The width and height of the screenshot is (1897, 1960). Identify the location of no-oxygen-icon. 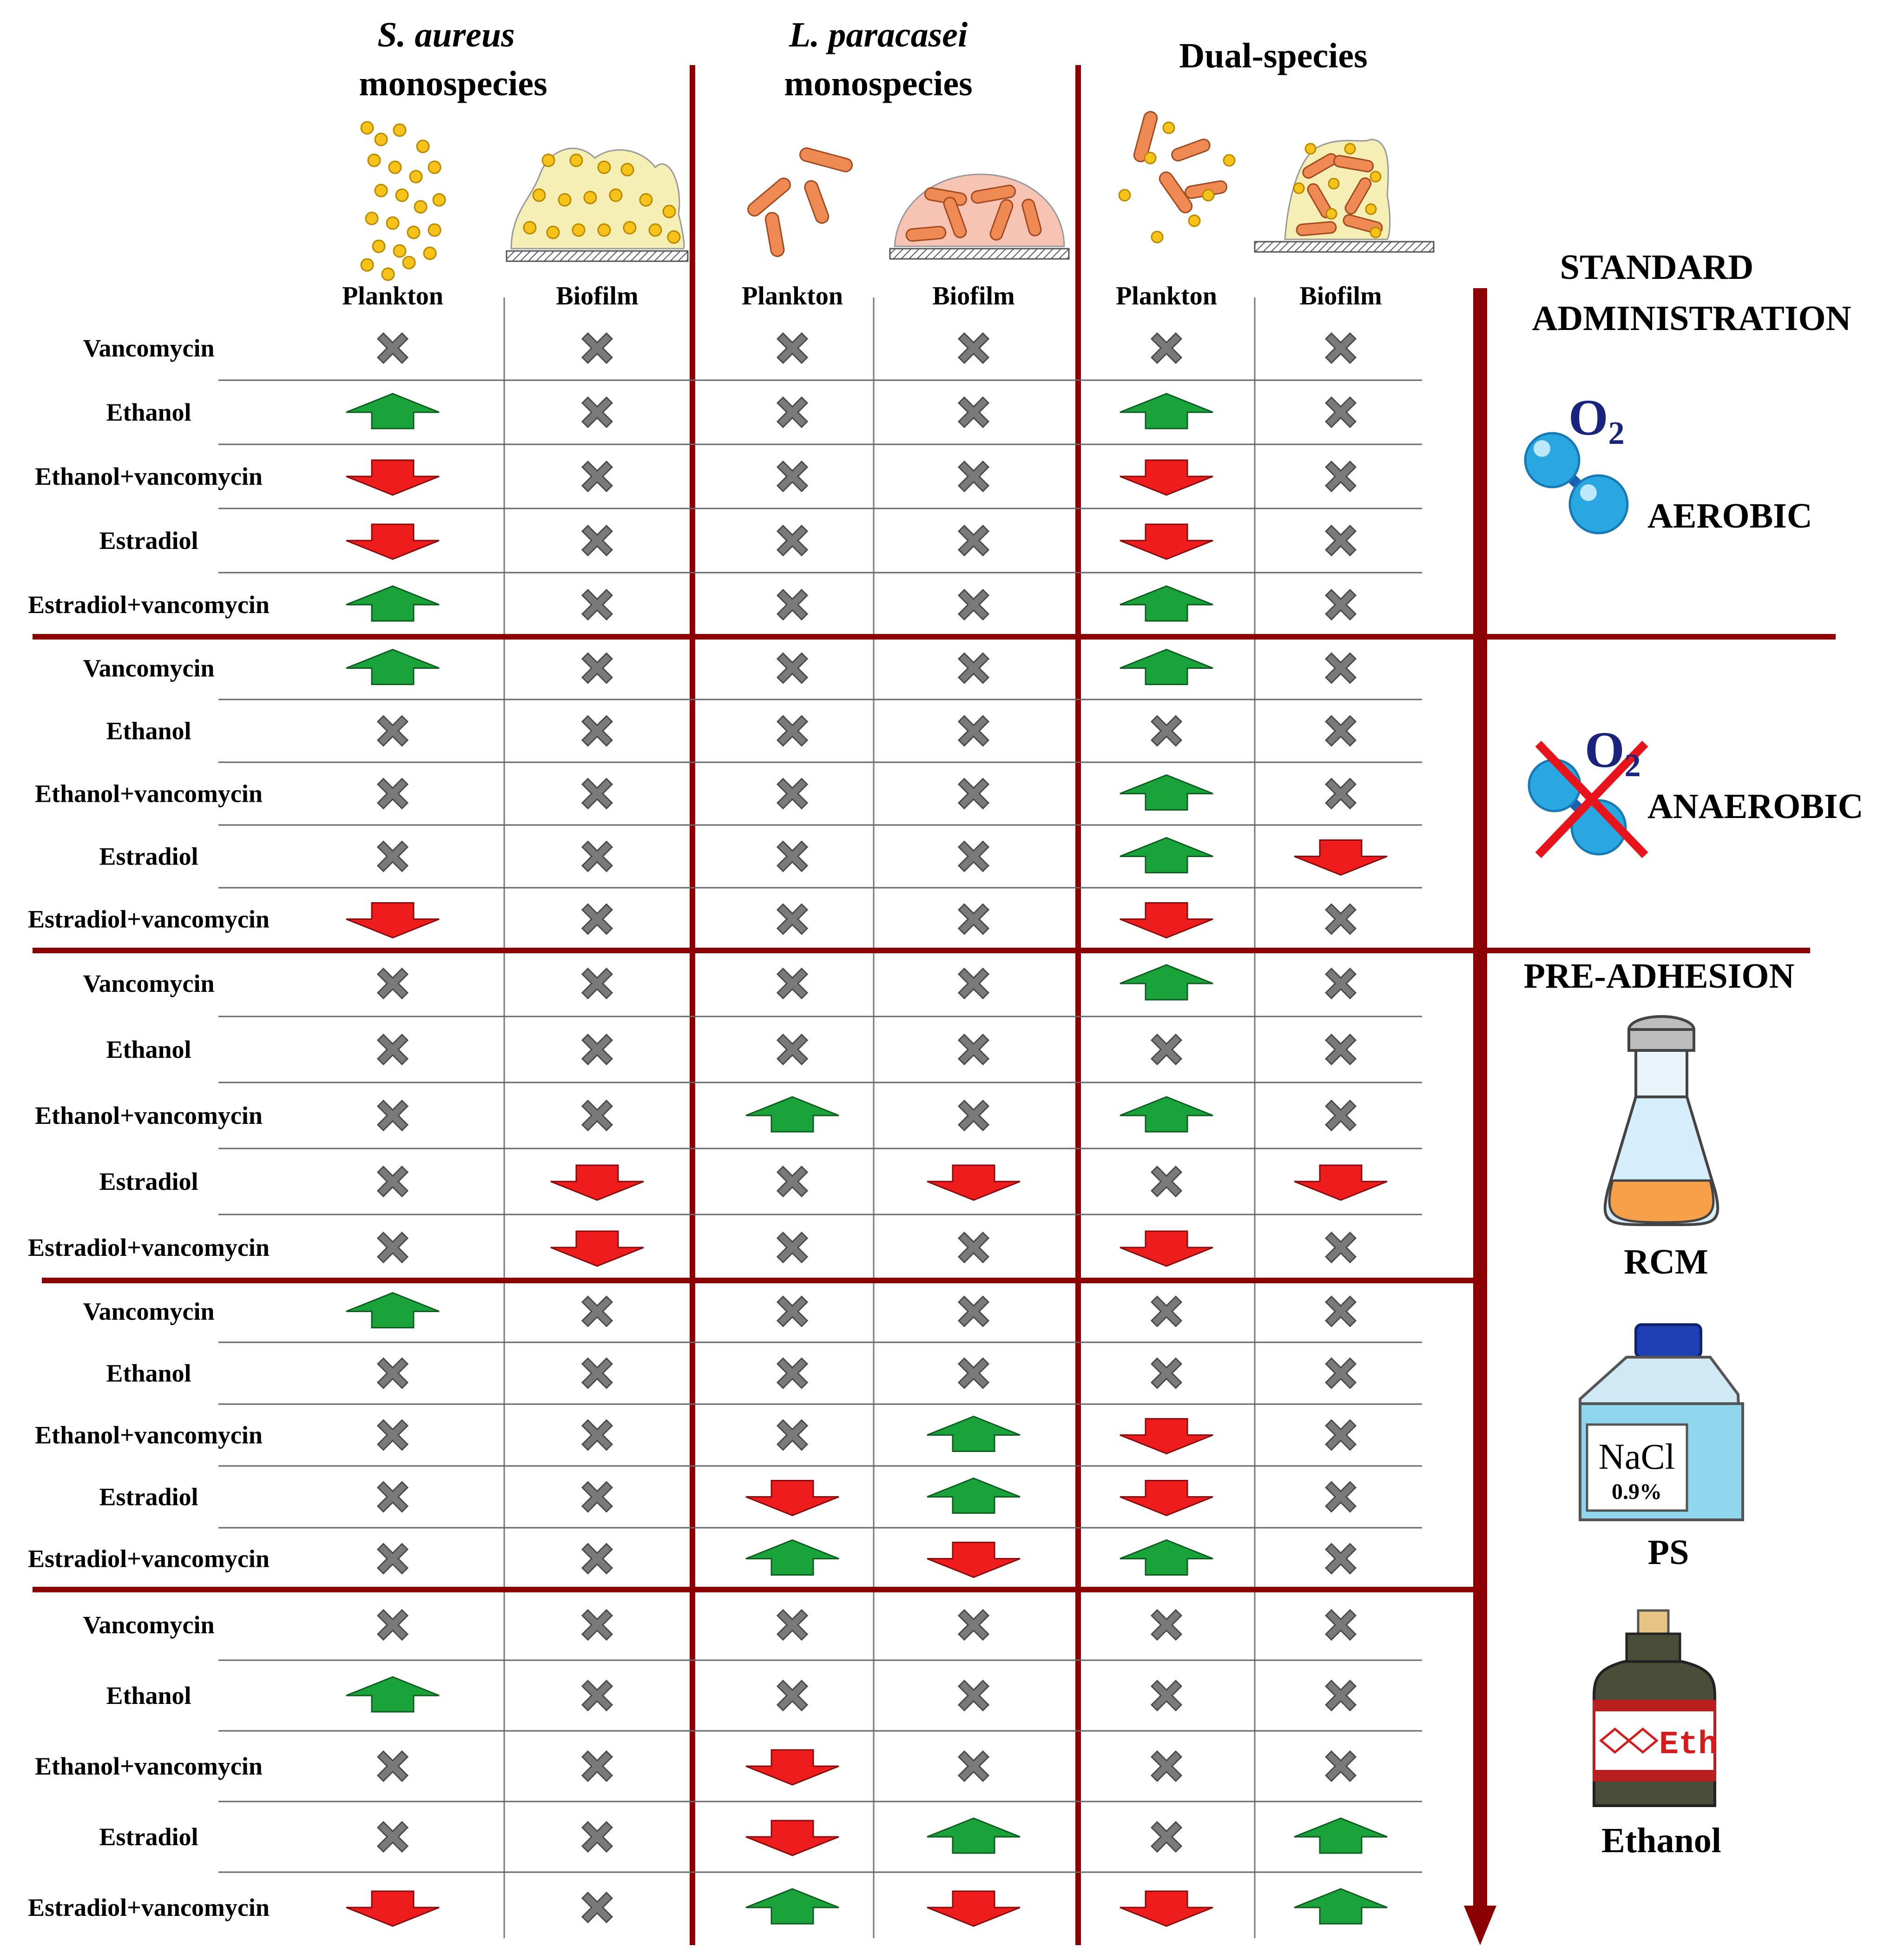
(1588, 799).